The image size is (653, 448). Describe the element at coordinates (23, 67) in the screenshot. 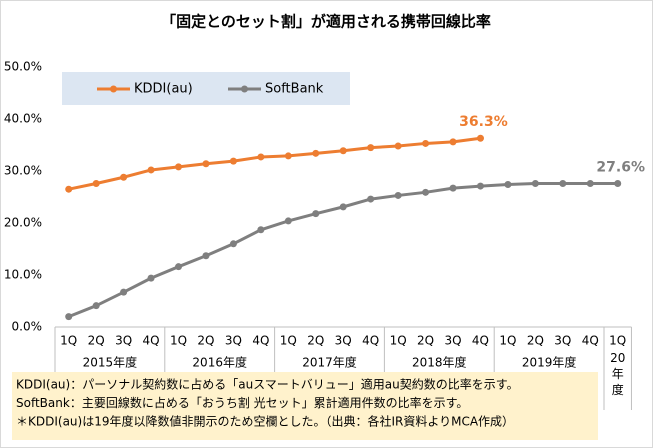

I see `y-tick-label: 50.0%` at that location.